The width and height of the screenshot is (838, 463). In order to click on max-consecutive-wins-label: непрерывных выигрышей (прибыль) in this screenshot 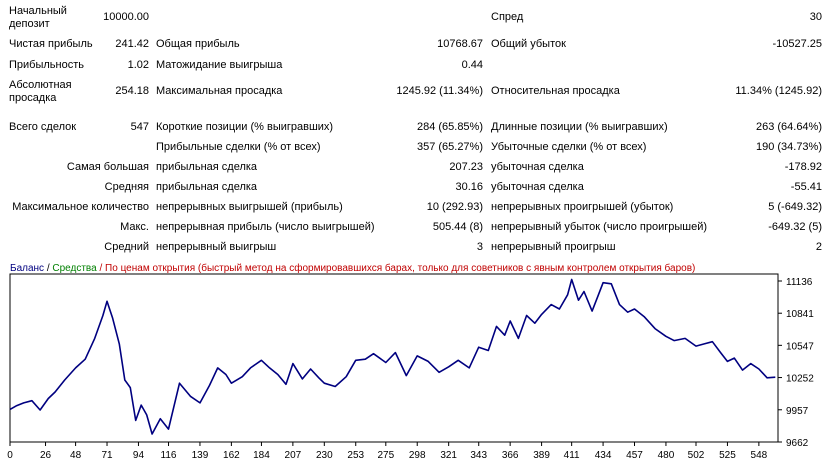, I will do `click(249, 207)`.